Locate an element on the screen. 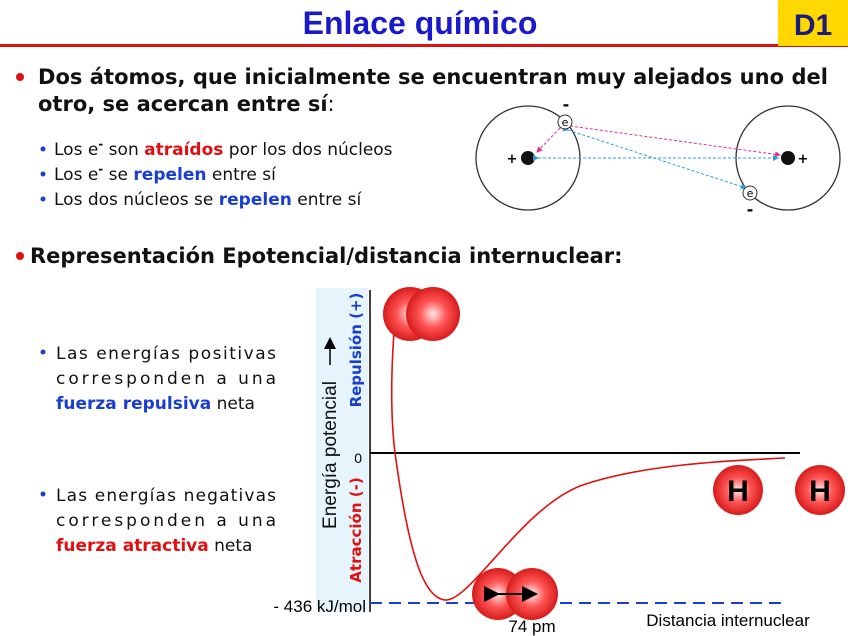 The width and height of the screenshot is (848, 636). highlight: atraídos is located at coordinates (183, 150).